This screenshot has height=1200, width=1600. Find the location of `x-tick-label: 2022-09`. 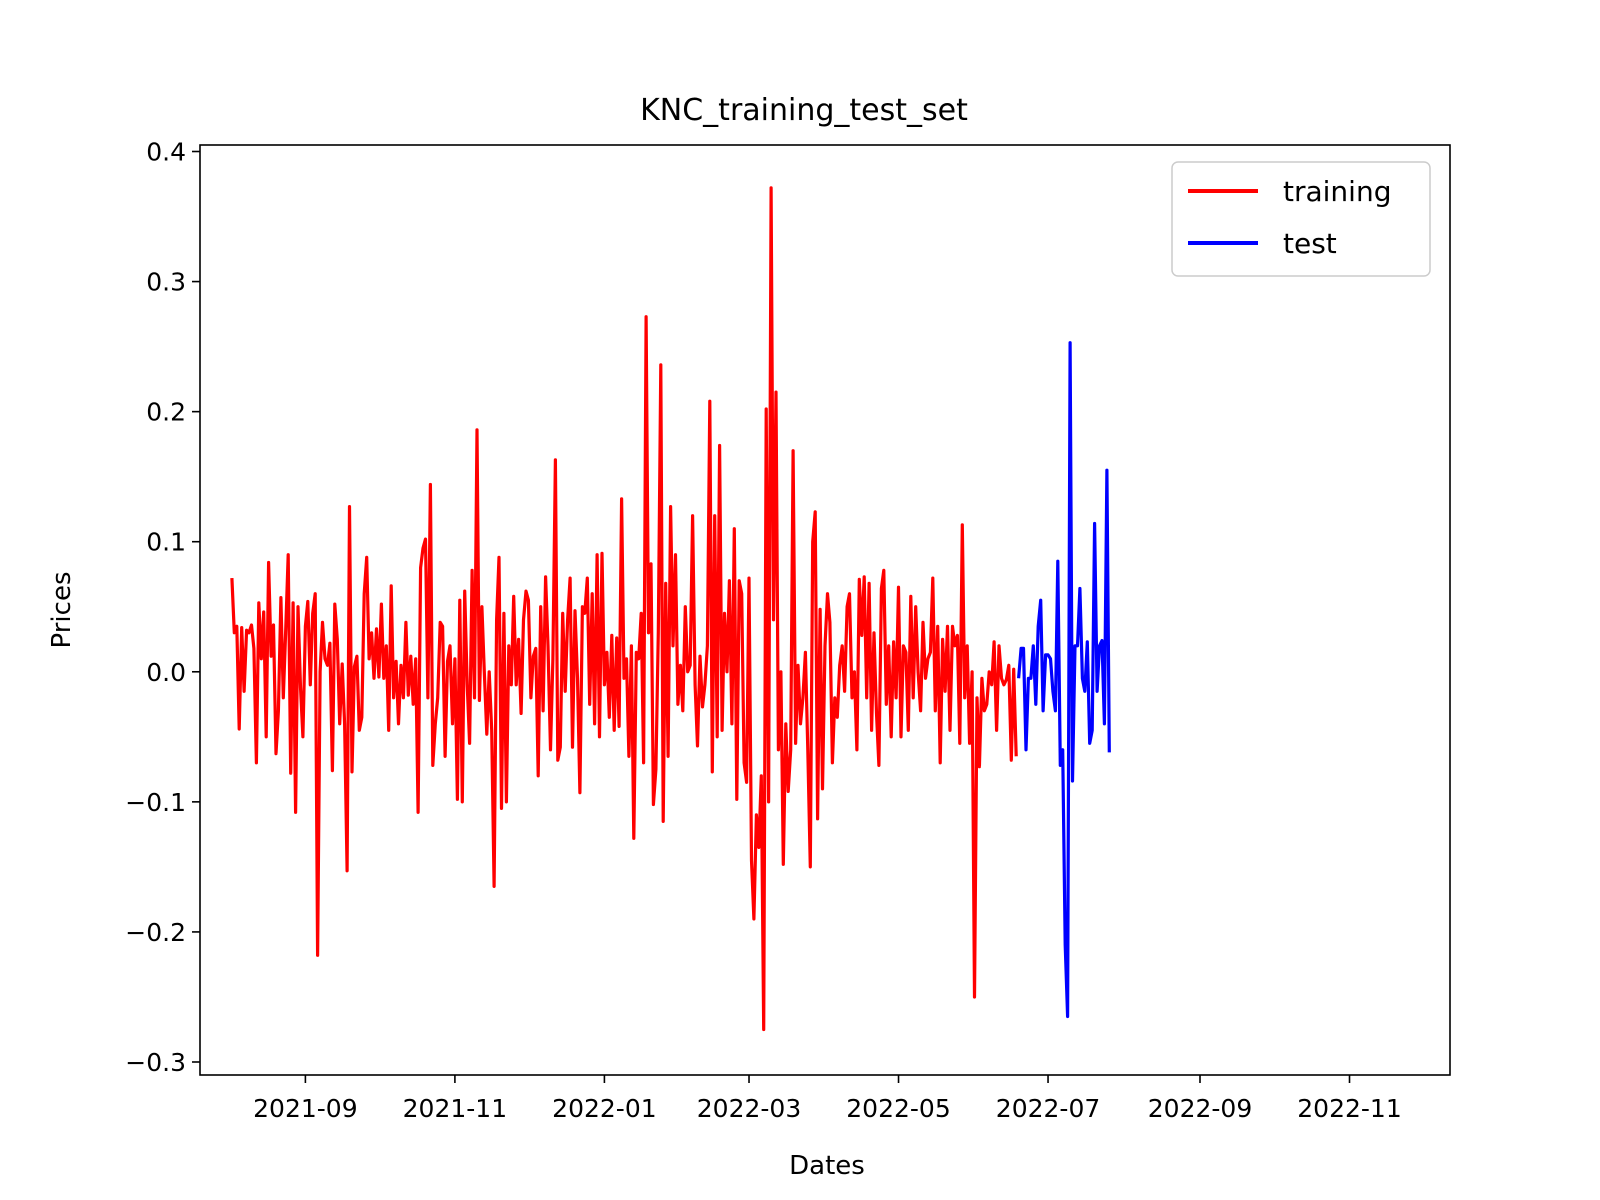

x-tick-label: 2022-09 is located at coordinates (1200, 1108).